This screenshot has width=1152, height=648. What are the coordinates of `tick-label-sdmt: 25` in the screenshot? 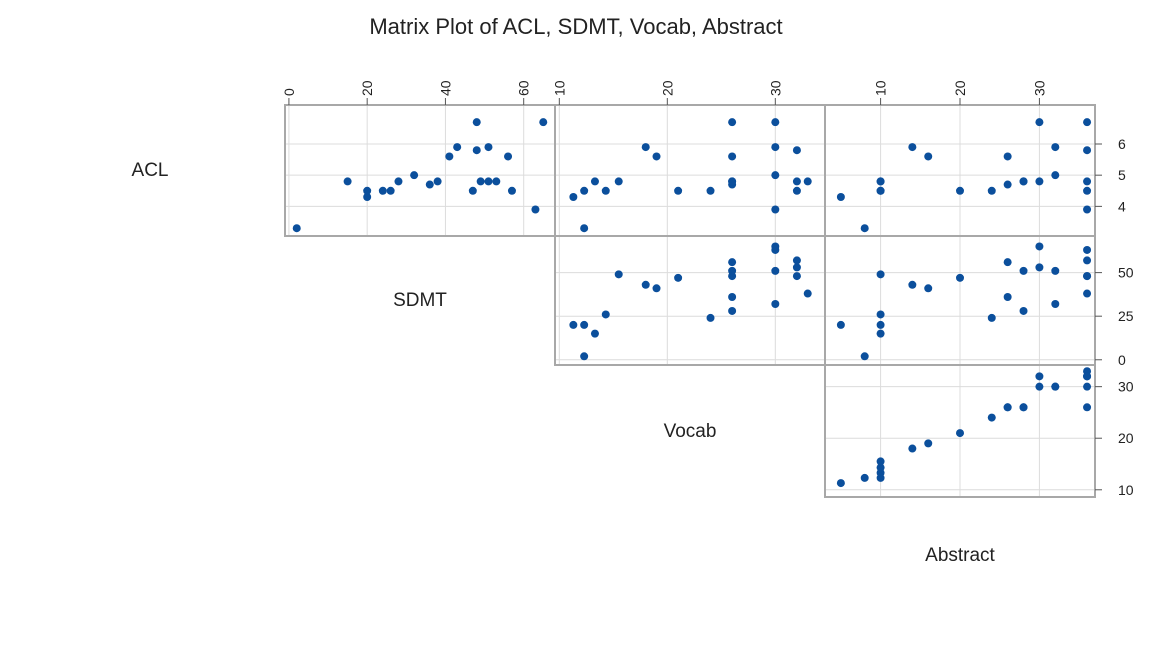 It's located at (1126, 316).